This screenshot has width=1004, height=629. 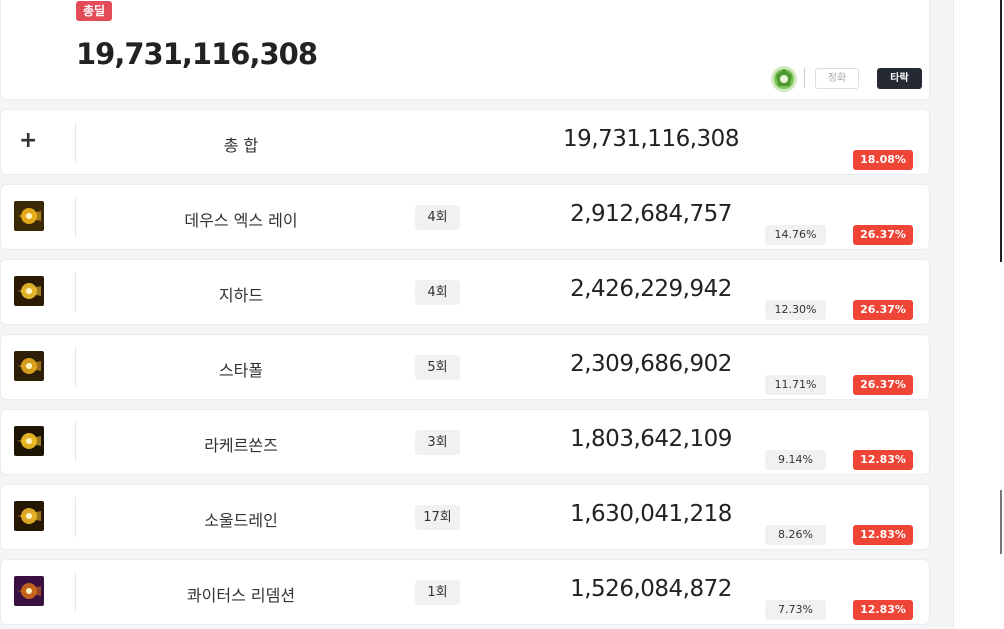 What do you see at coordinates (29, 441) in the screenshot?
I see `skill-thorns-icon` at bounding box center [29, 441].